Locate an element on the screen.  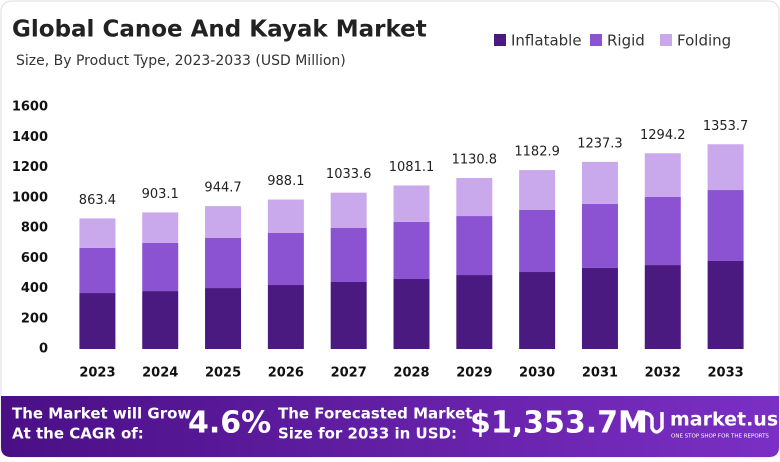
forecast-text: Size for 2033 in USD: is located at coordinates (367, 434).